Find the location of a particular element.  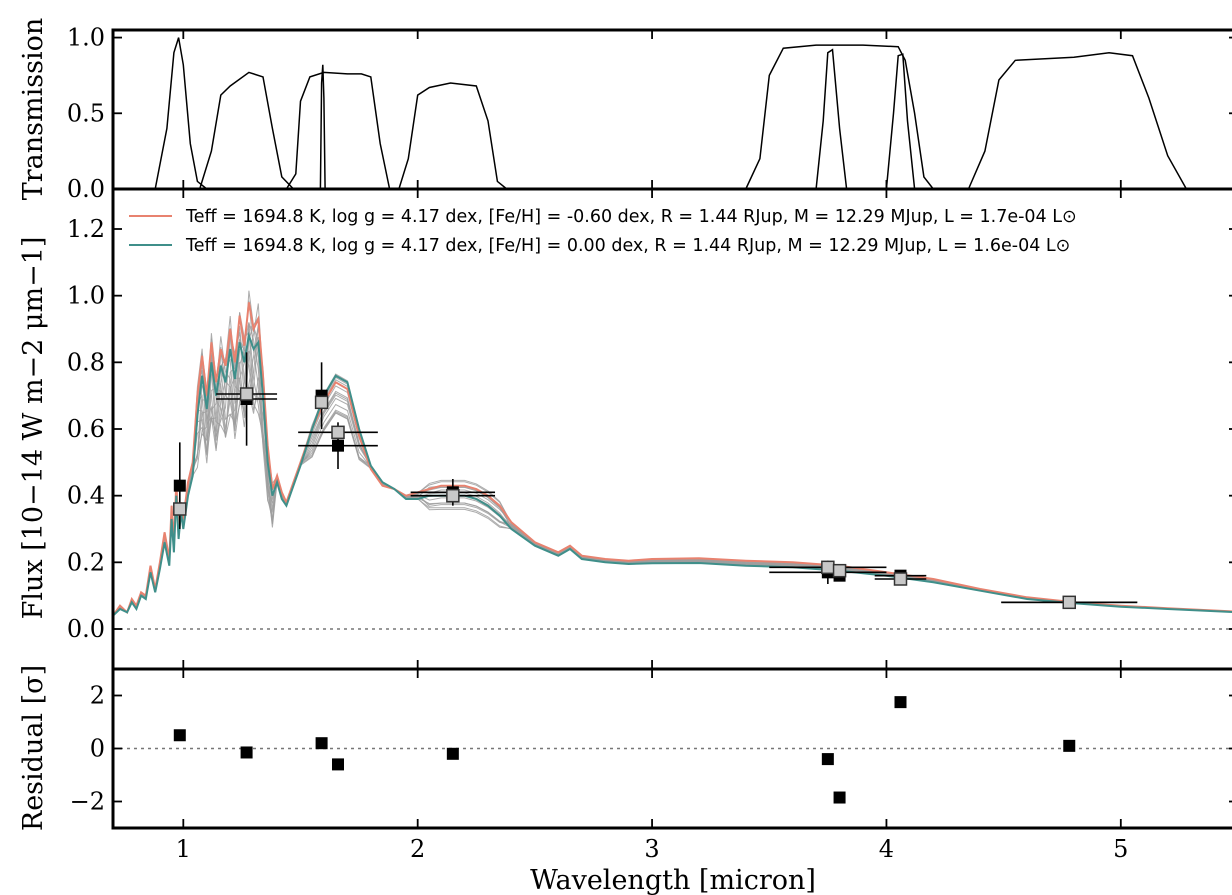

x-axis-label: Wavelength [micron] is located at coordinates (673, 880).